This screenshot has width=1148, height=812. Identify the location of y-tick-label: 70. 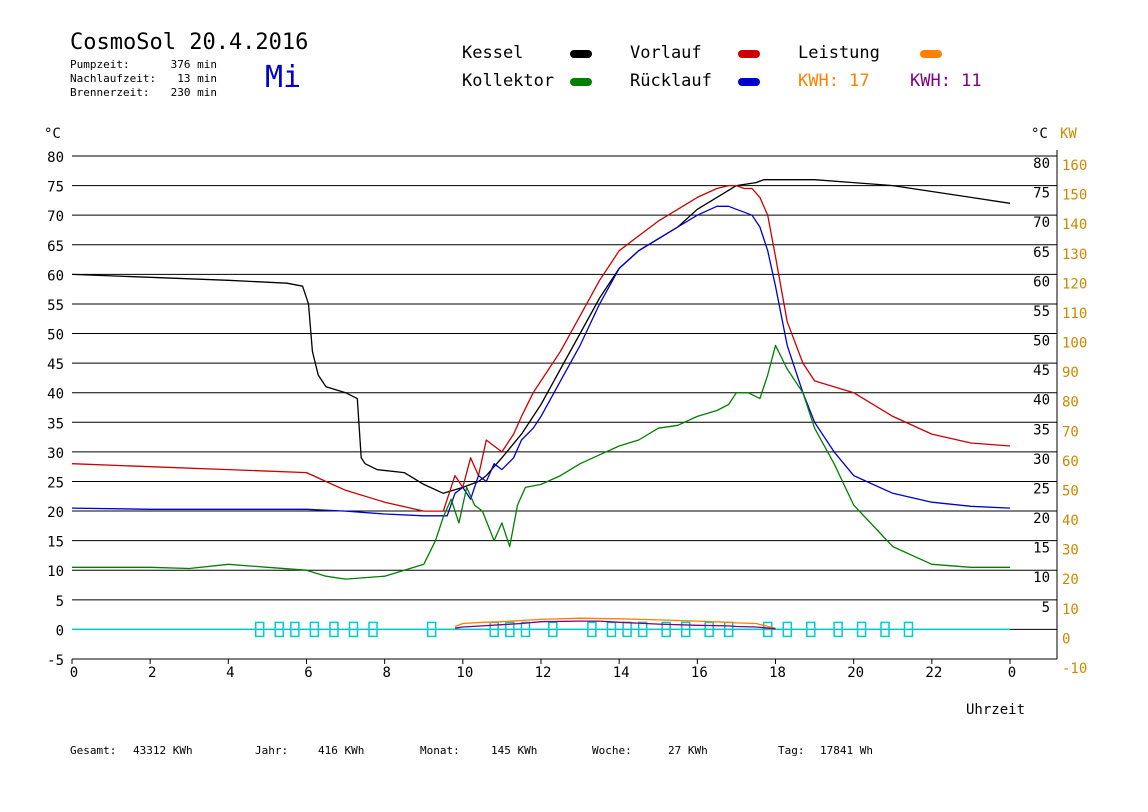
(55, 217).